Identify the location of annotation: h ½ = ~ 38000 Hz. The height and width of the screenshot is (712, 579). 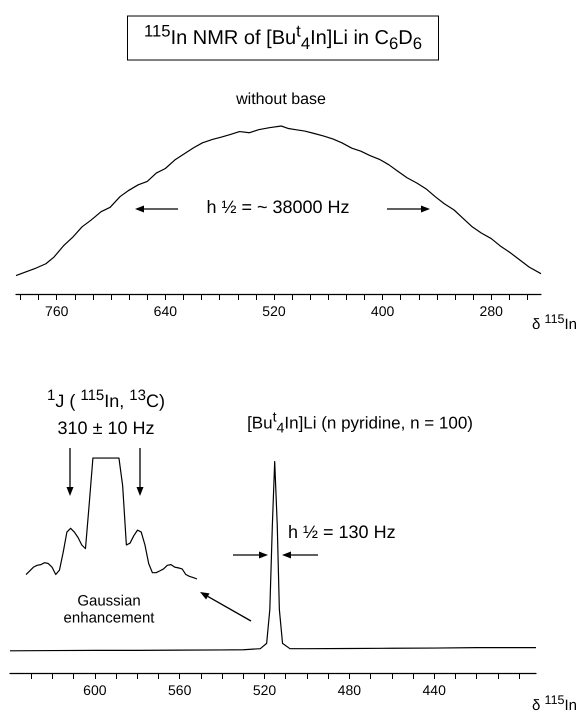
(278, 207).